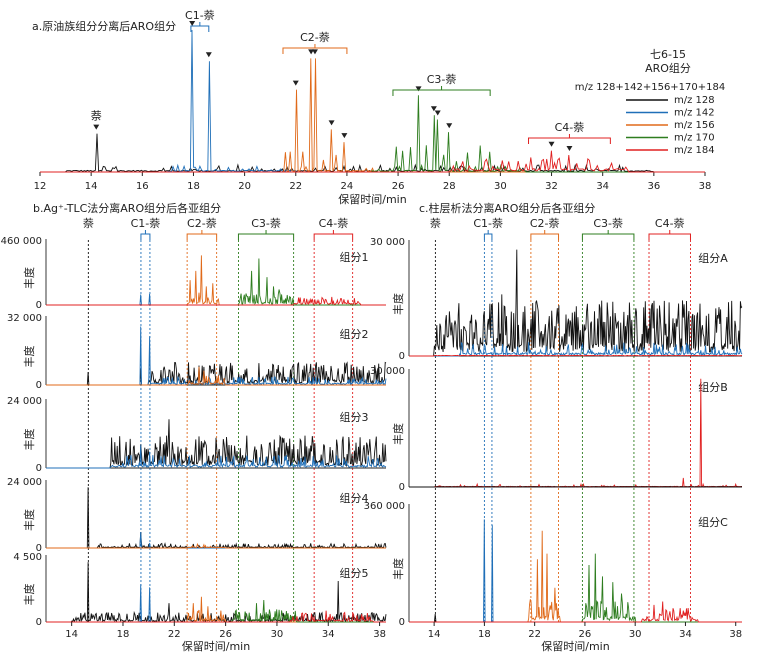  What do you see at coordinates (71, 634) in the screenshot?
I see `panel-b-x-tick-label: 14` at bounding box center [71, 634].